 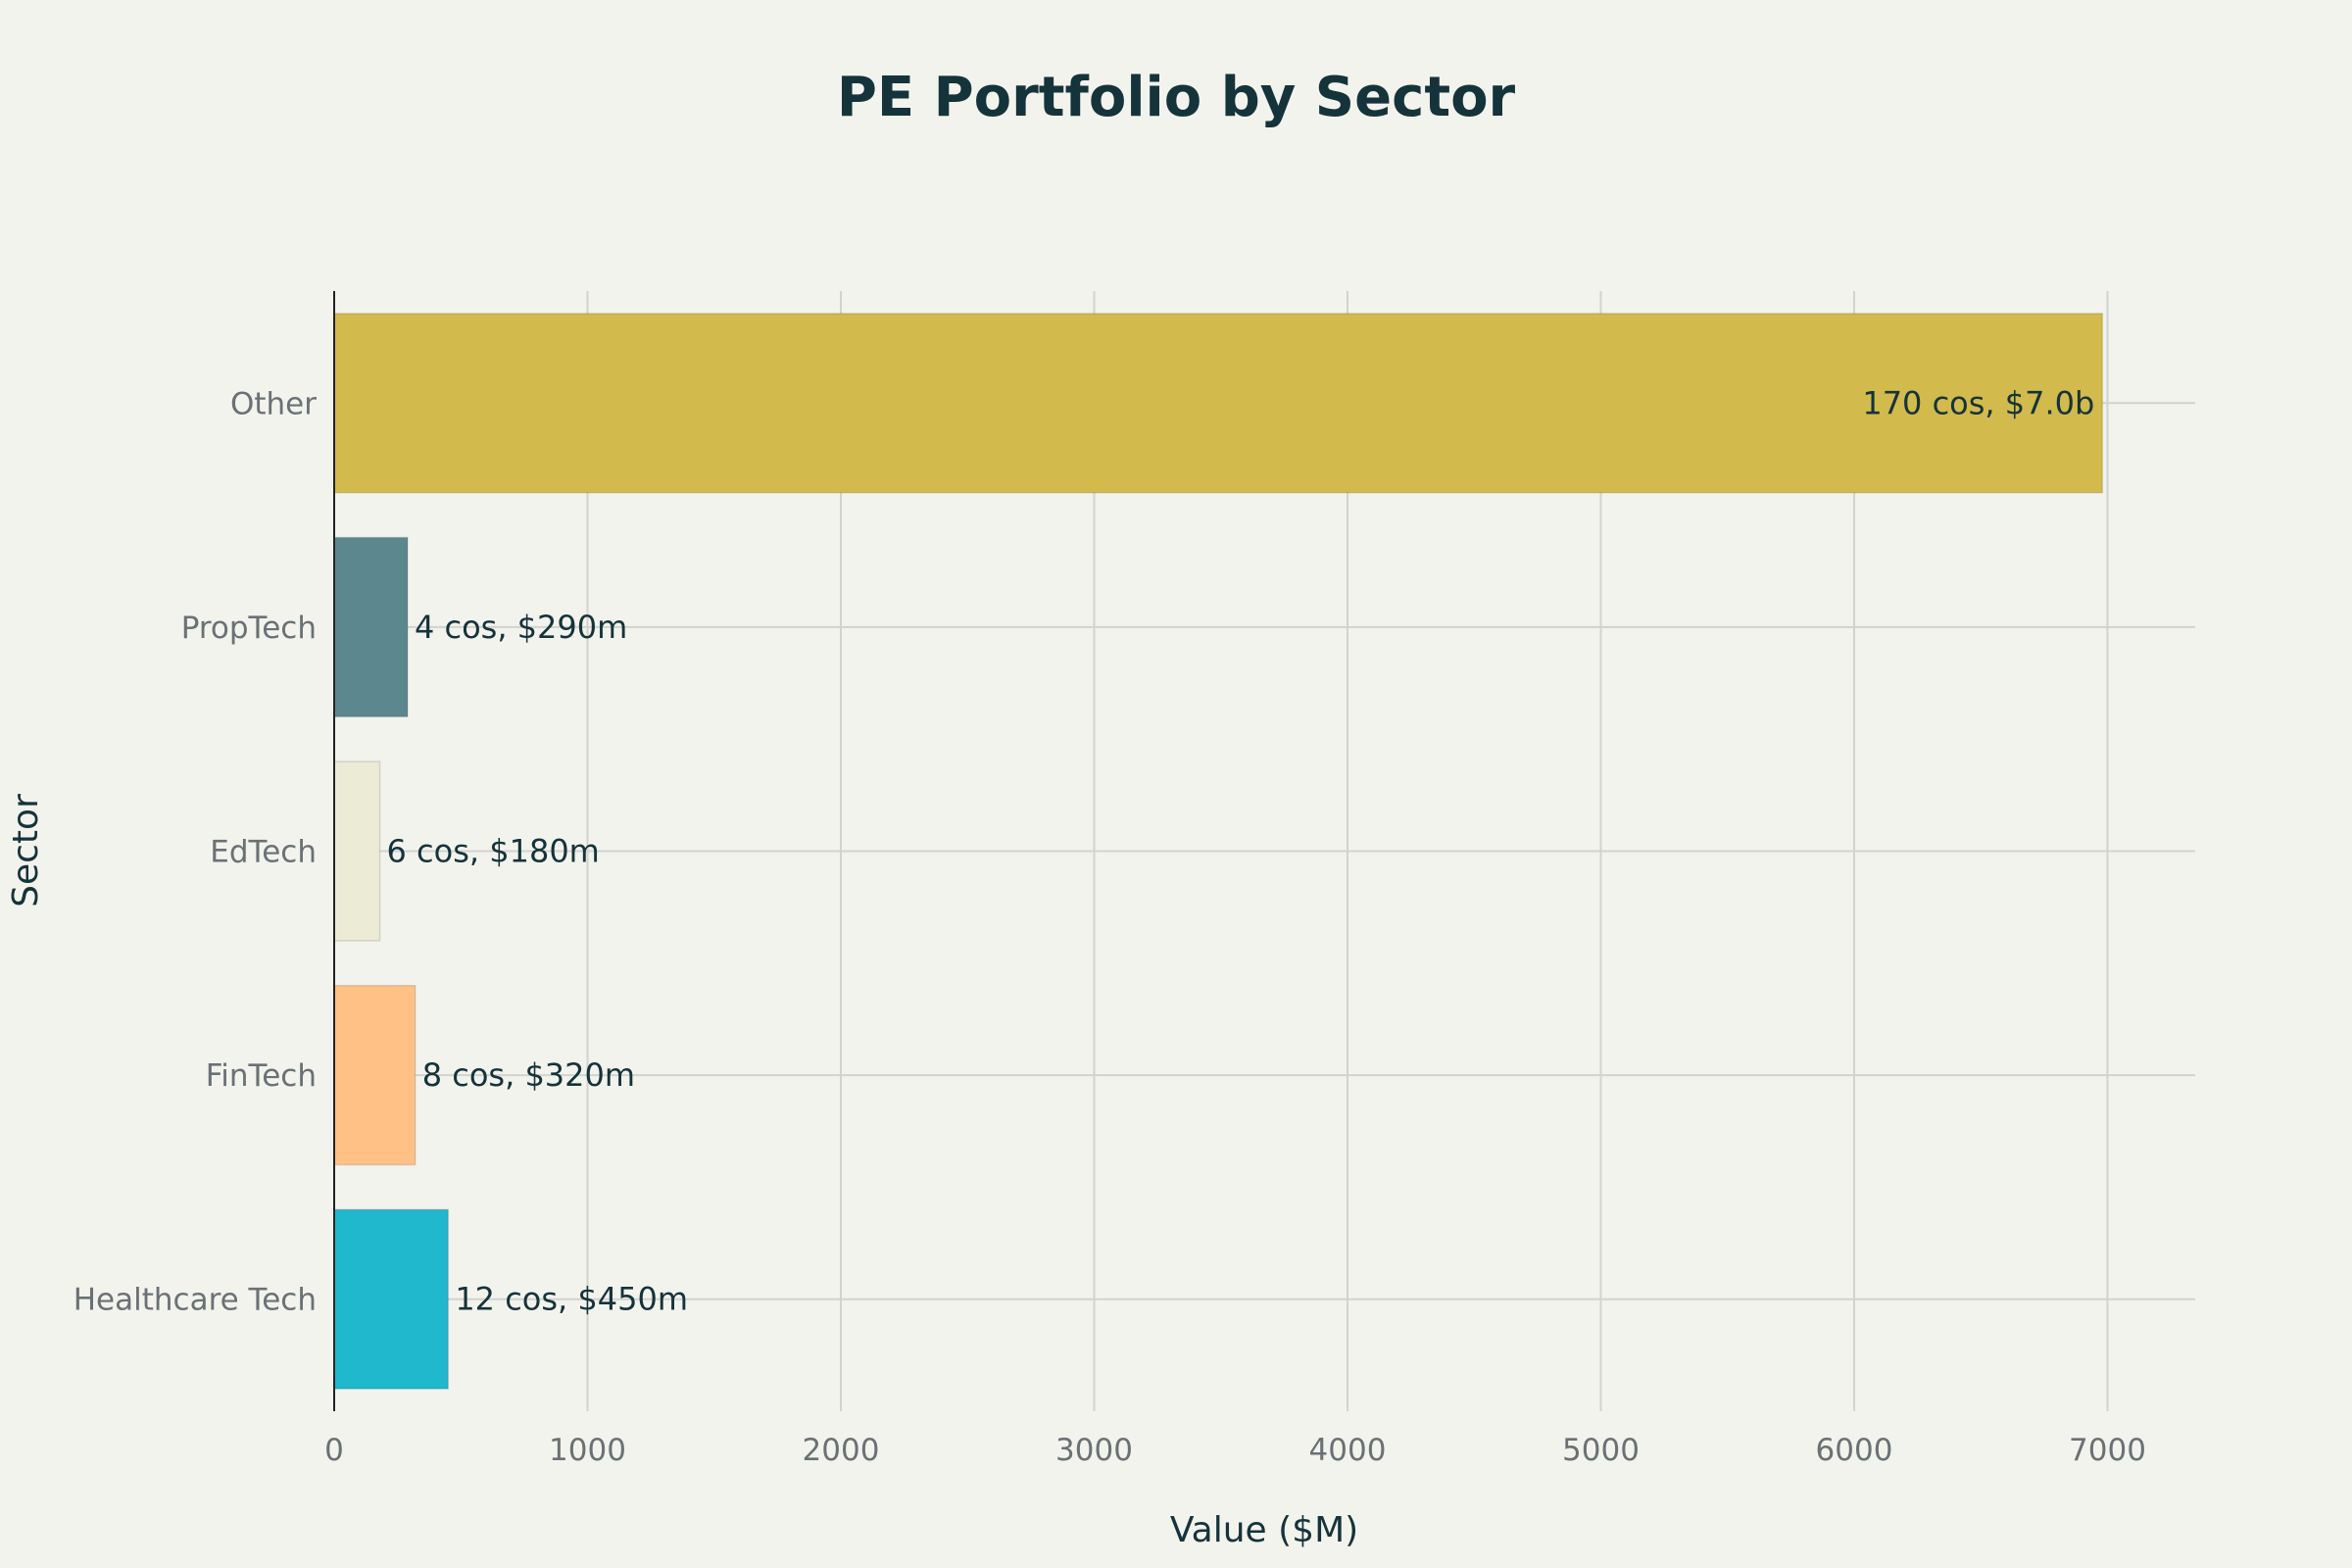 What do you see at coordinates (1348, 1450) in the screenshot?
I see `x-tick-label: 4000` at bounding box center [1348, 1450].